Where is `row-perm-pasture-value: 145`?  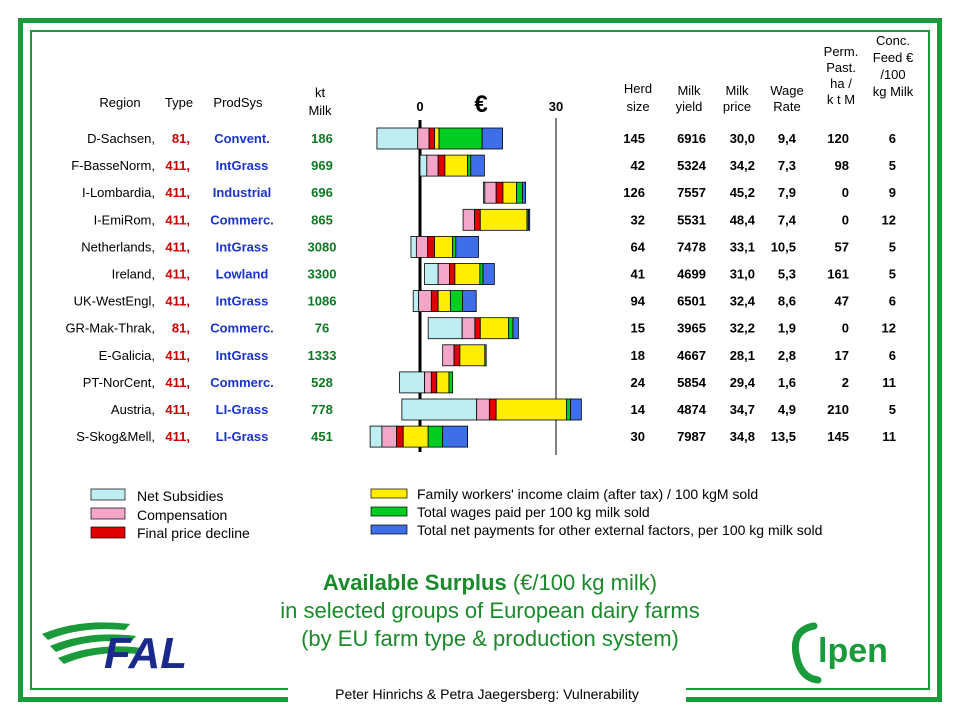
row-perm-pasture-value: 145 is located at coordinates (838, 436).